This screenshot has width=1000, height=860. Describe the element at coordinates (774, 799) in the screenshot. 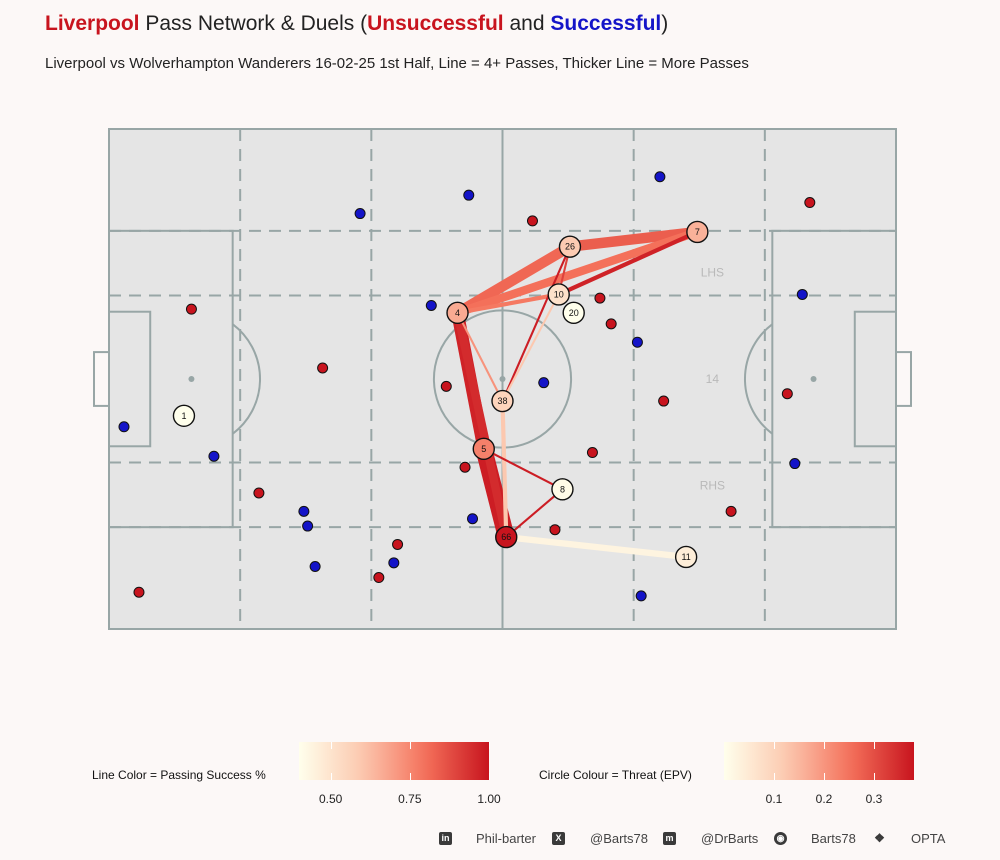

I see `circle-legend-tick-label-1: 0.1` at that location.